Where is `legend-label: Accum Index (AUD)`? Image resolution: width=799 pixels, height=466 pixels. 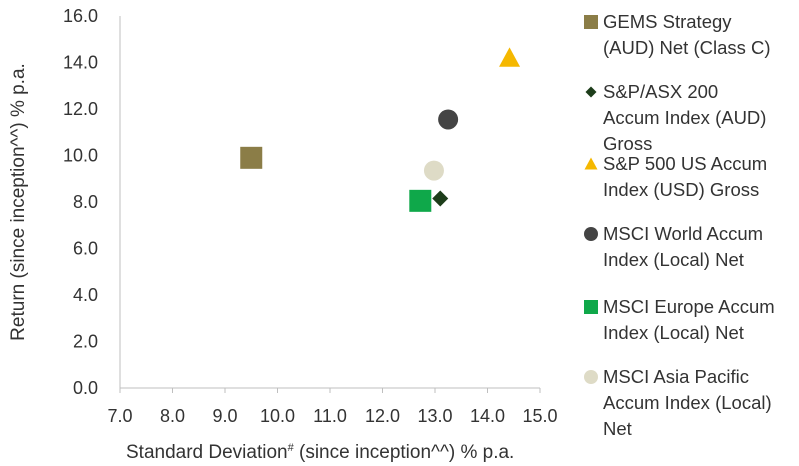
legend-label: Accum Index (AUD) is located at coordinates (684, 117).